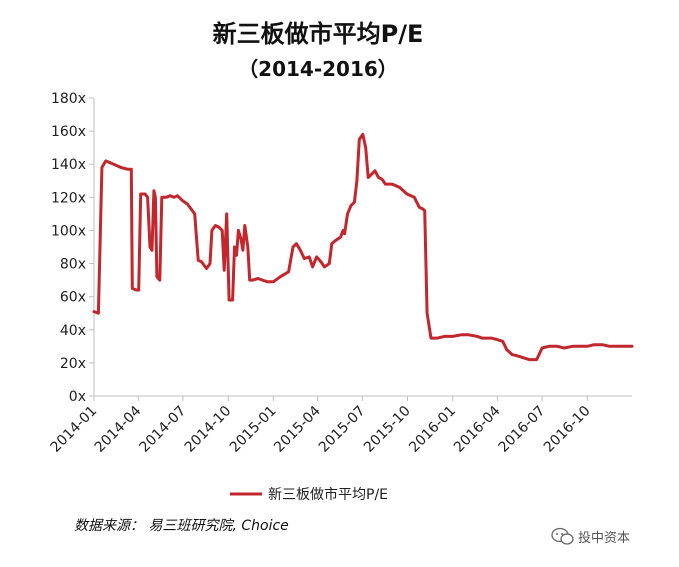 This screenshot has height=567, width=679. I want to click on y-tick-label: 60x, so click(73, 298).